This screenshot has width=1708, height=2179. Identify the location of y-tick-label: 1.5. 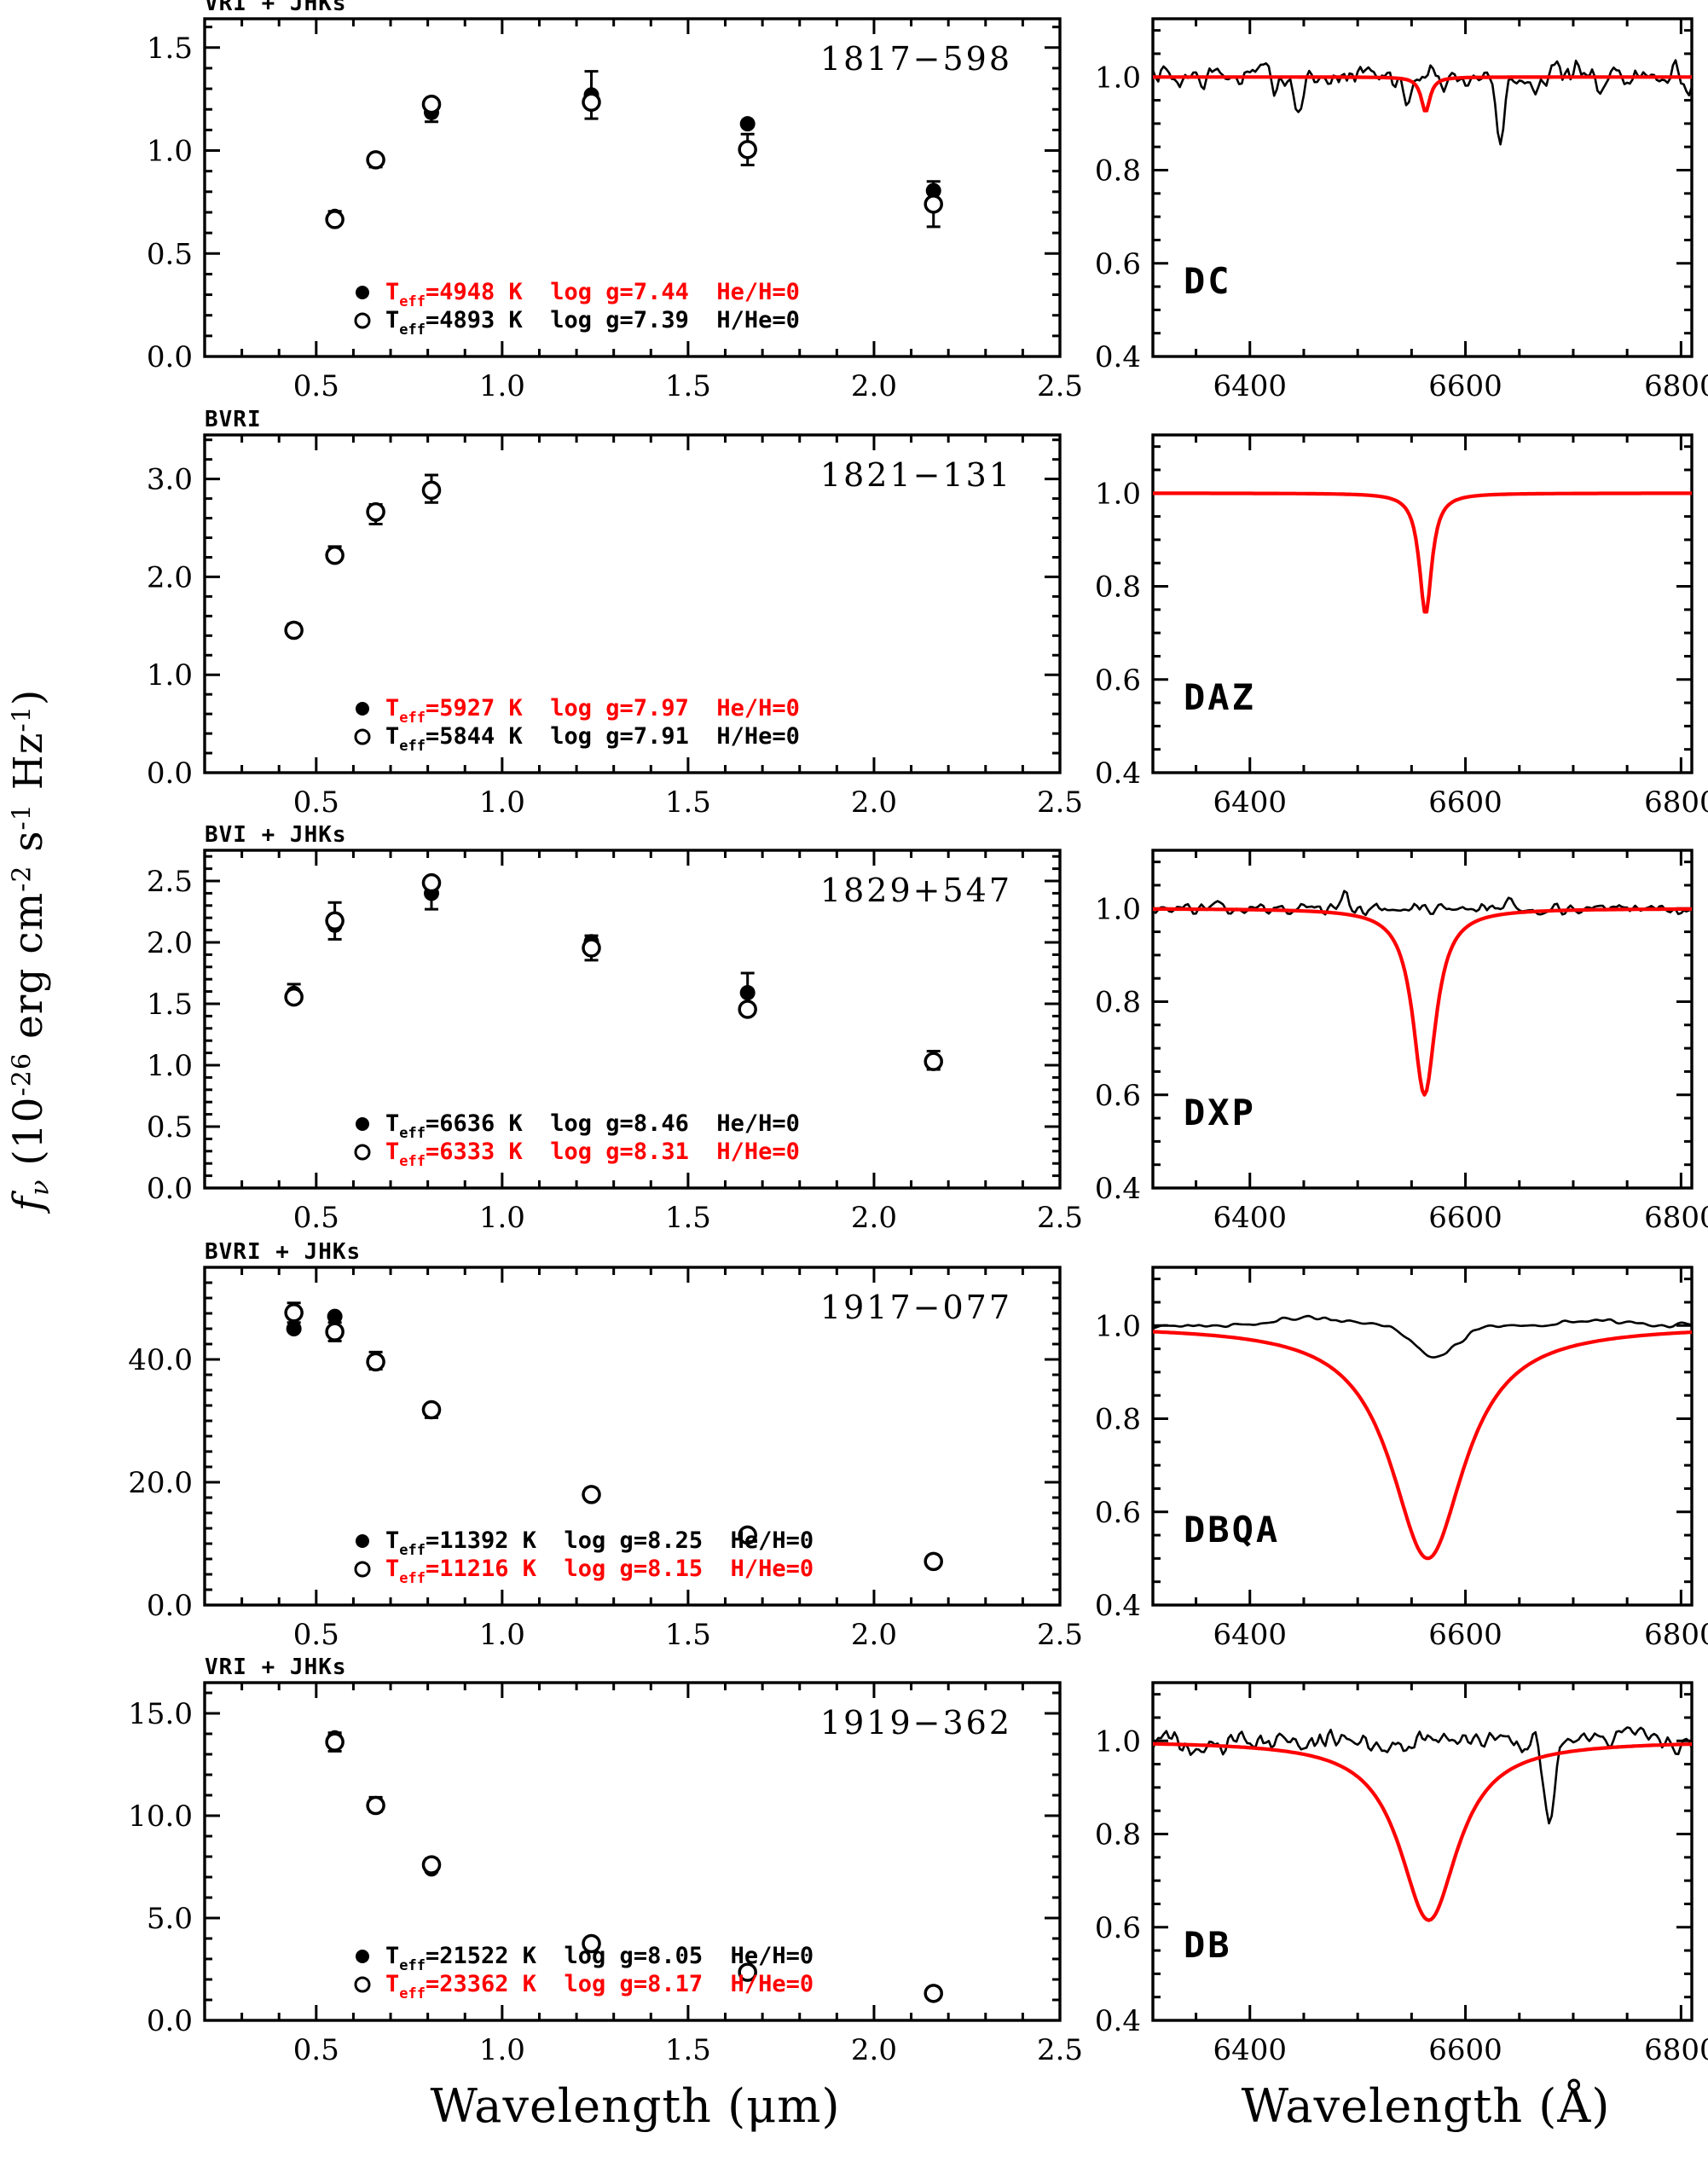
(170, 49).